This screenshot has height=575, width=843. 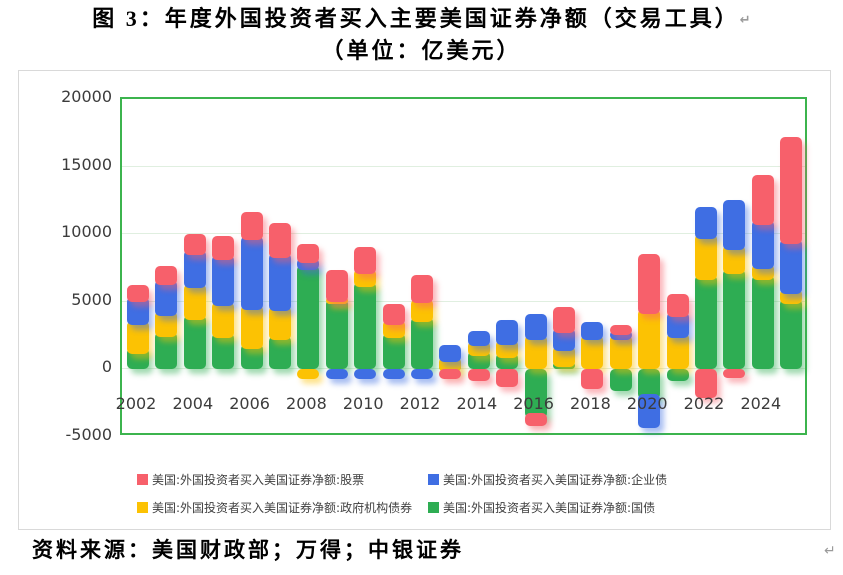 What do you see at coordinates (421, 20) in the screenshot?
I see `figure-title-line1: 图 3：年度外国投资者买入主要美国证券净额（交易工具）↵` at bounding box center [421, 20].